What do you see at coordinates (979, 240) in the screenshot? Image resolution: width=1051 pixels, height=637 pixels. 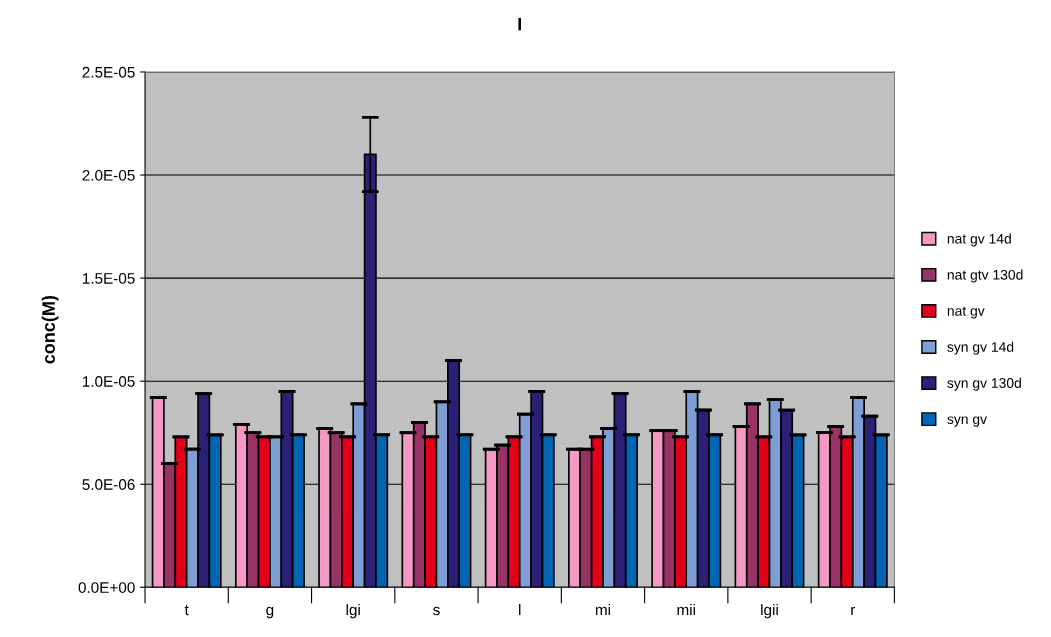 I see `legend-label: nat gv 14d` at bounding box center [979, 240].